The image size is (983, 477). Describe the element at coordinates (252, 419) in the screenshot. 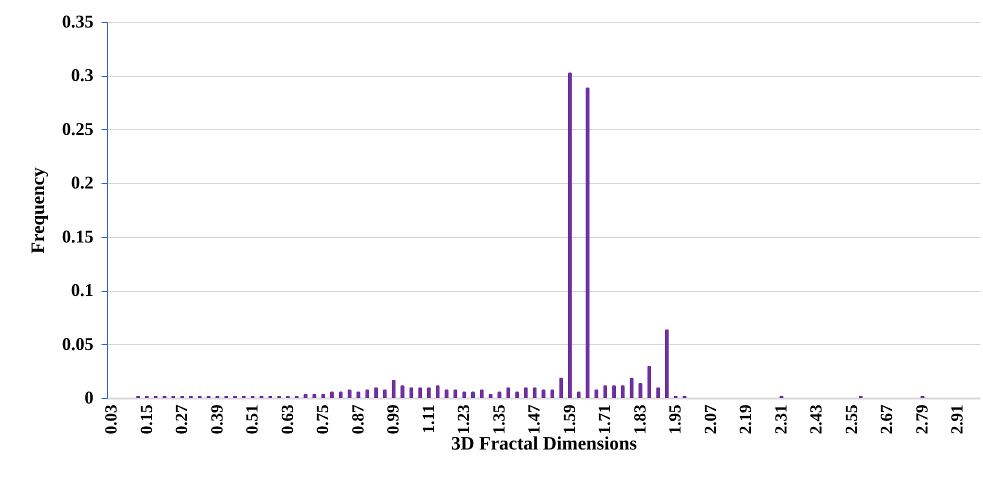

I see `x-tick-label: 0.51` at that location.